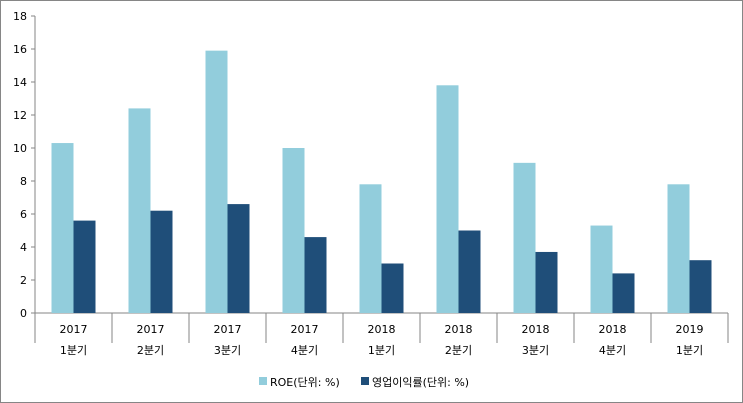  Describe the element at coordinates (20, 148) in the screenshot. I see `y-tick-label: 10` at that location.